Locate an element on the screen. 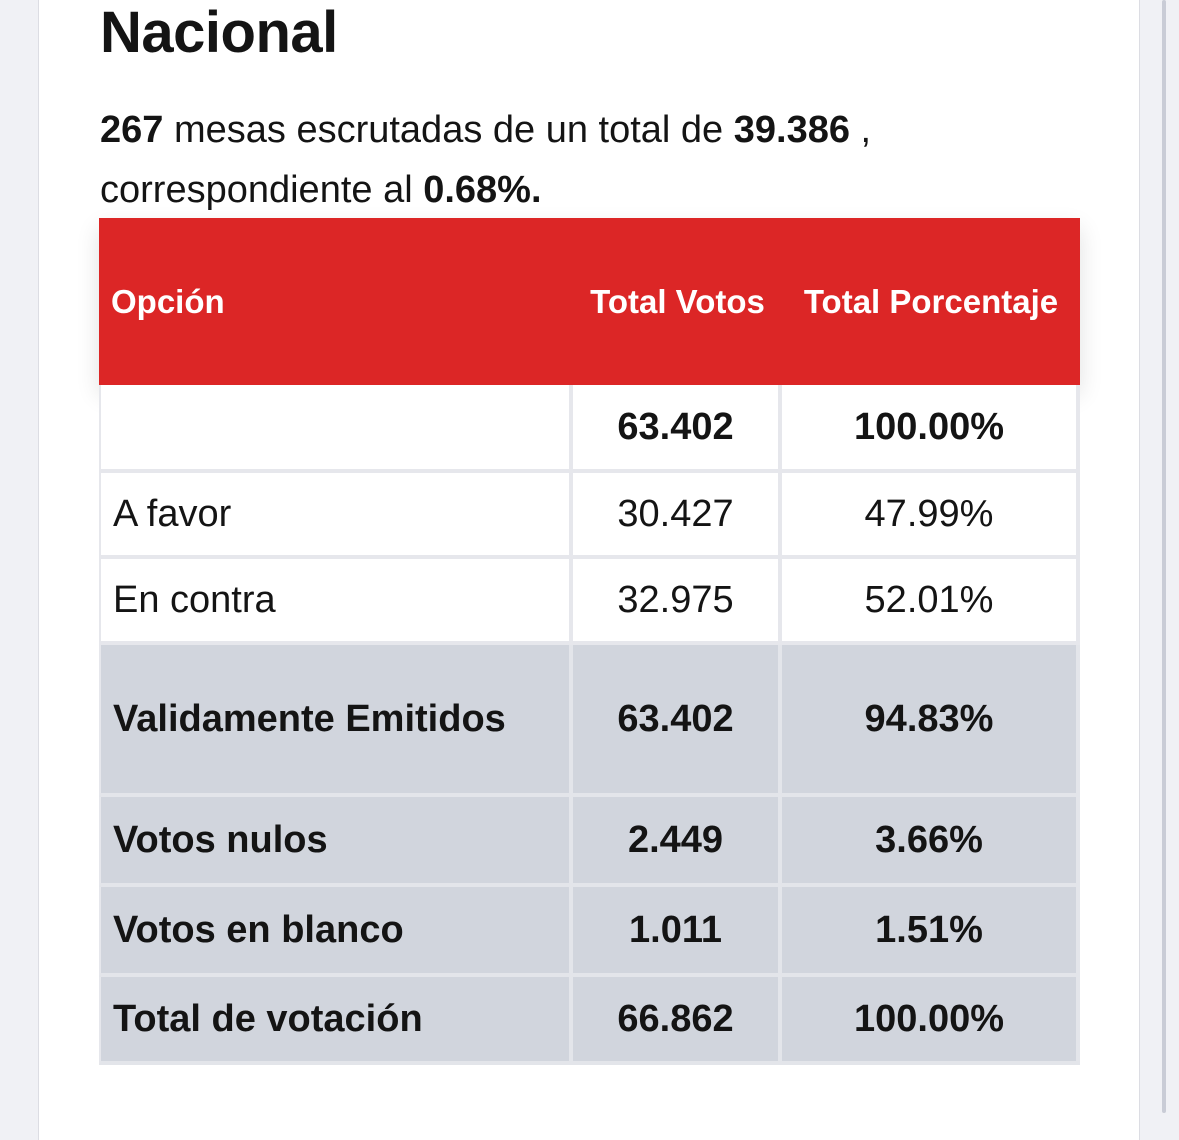  mesas-total-count: 39.386 is located at coordinates (791, 130).